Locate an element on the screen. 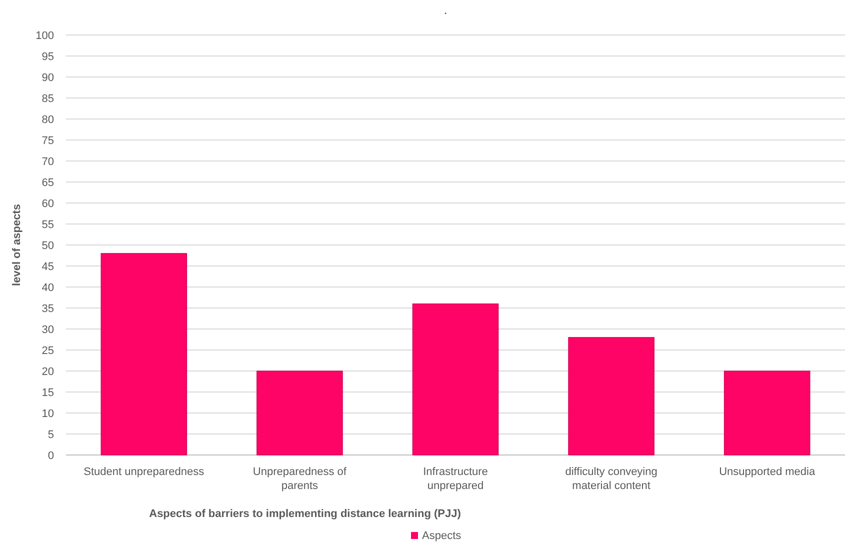 The width and height of the screenshot is (853, 545). x-tick-label: Student unpreparedness is located at coordinates (144, 472).